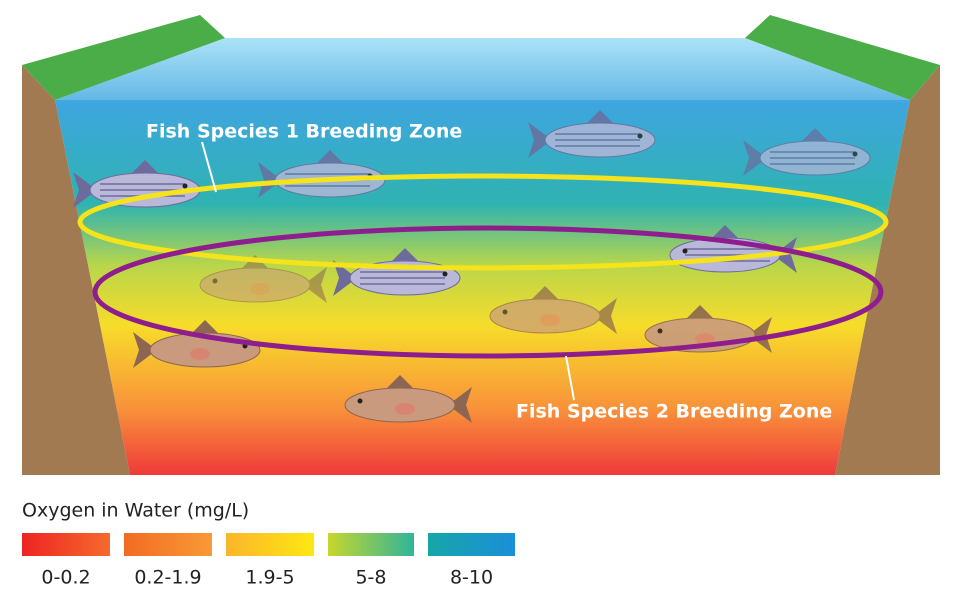 The width and height of the screenshot is (964, 600). I want to click on right-bank, so click(887, 270).